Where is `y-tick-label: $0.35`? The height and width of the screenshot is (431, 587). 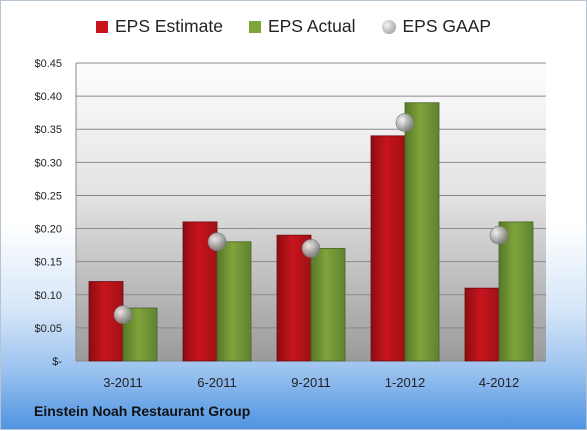 y-tick-label: $0.35 is located at coordinates (48, 130).